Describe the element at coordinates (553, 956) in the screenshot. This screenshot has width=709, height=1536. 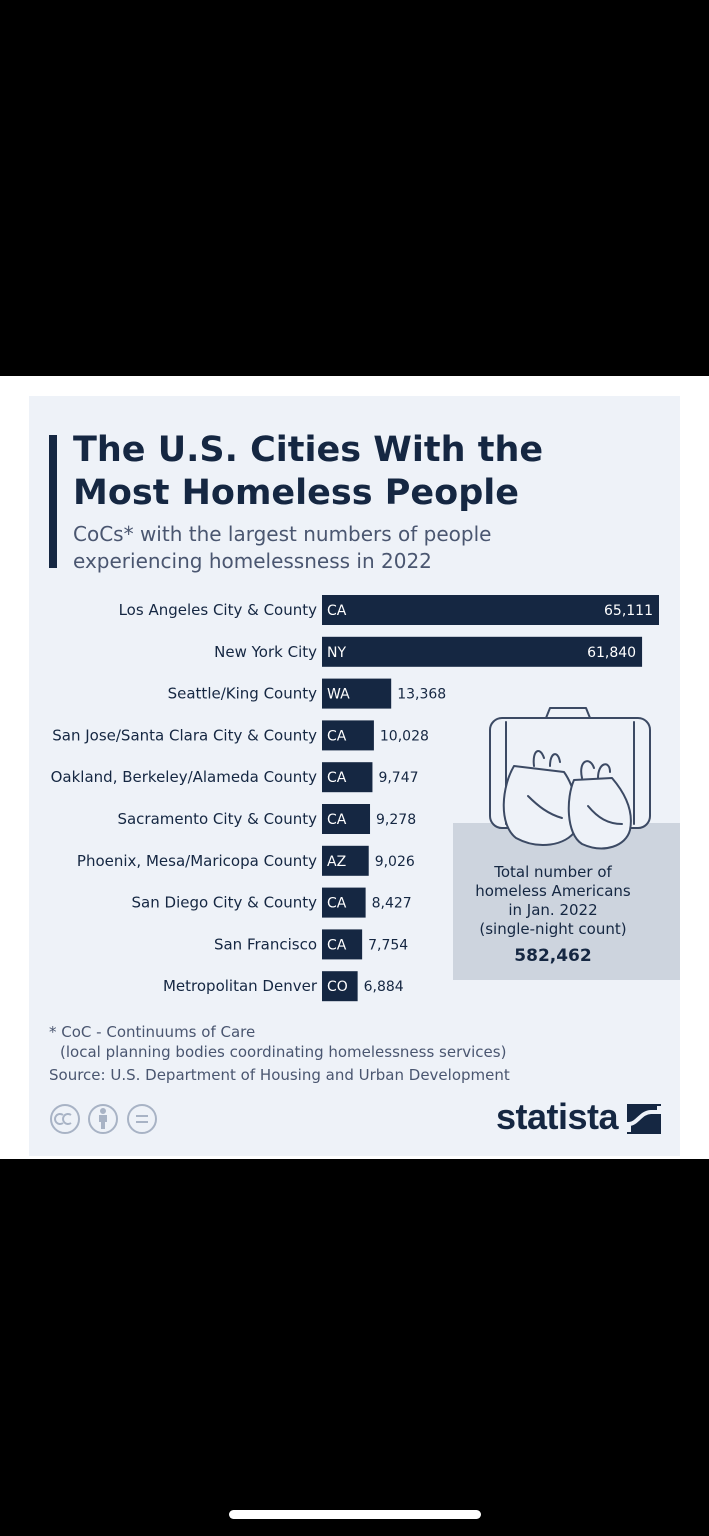
I see `callout-total-value: 582,462` at that location.